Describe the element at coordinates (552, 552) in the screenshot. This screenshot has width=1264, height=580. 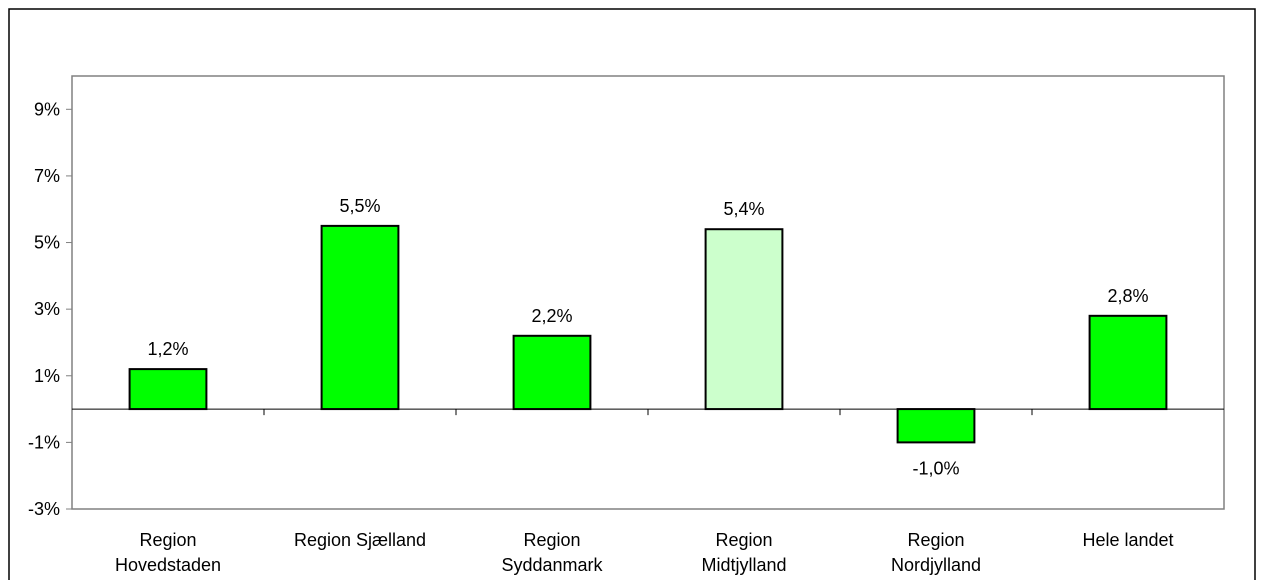
I see `x-category-label: Region Syddanmark` at that location.